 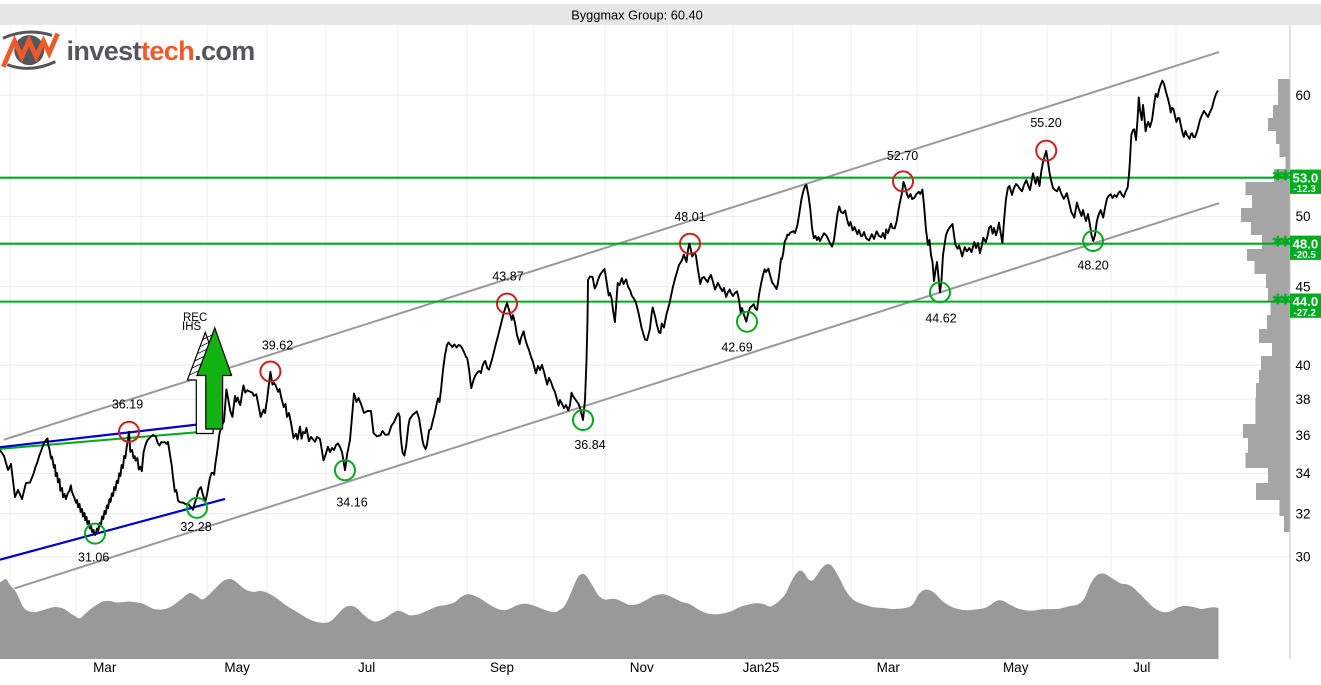 I want to click on svg-text: 50, so click(x=1303, y=216).